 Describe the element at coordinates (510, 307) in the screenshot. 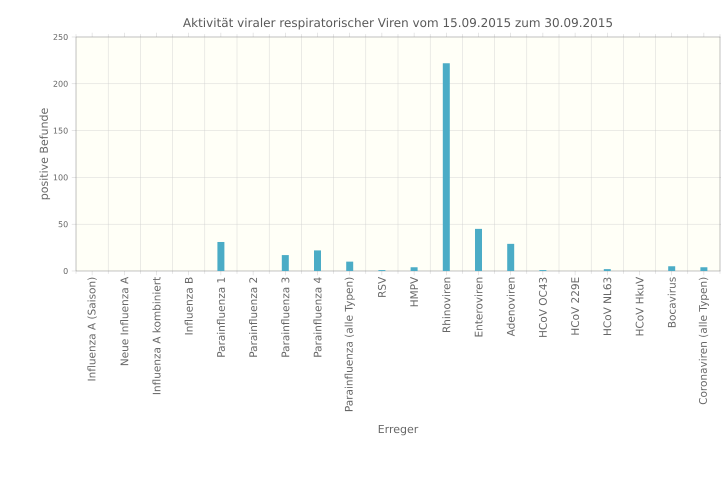

I see `x-tick-label: Adenoviren` at that location.